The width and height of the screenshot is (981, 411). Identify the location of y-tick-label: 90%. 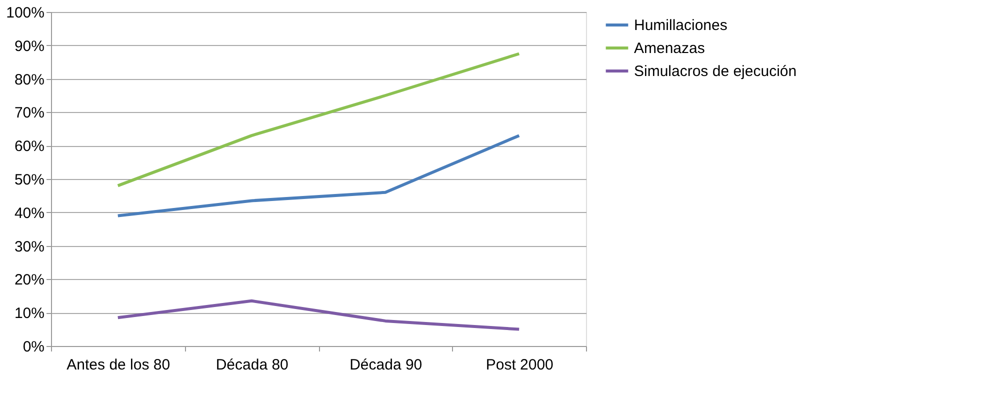
(29, 46).